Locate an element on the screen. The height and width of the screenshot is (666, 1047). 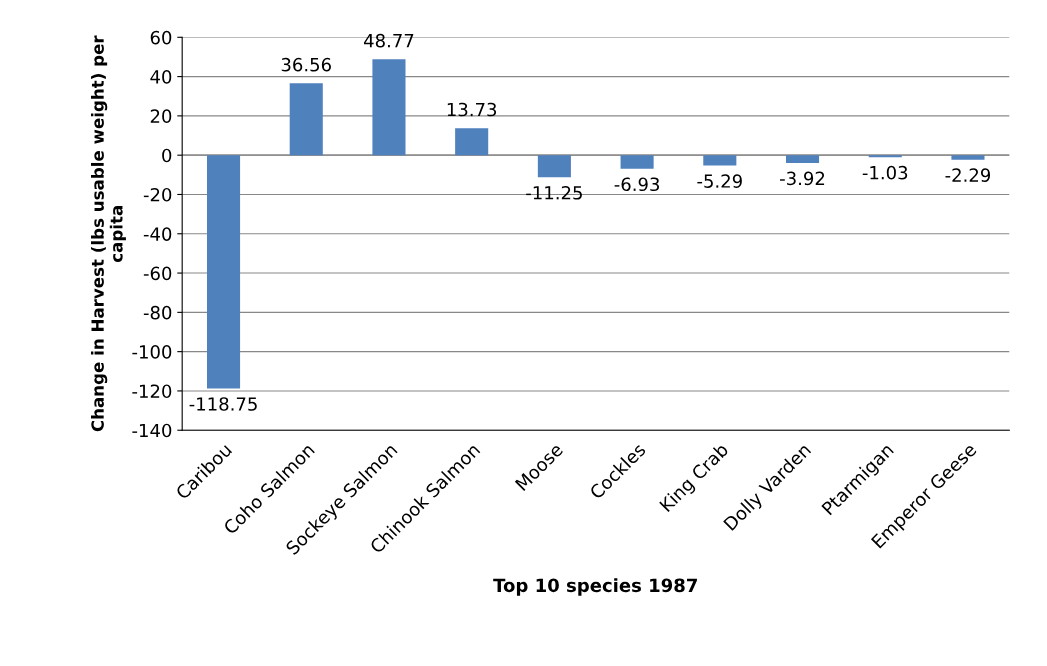
y-tick-label: -140 is located at coordinates (152, 430).